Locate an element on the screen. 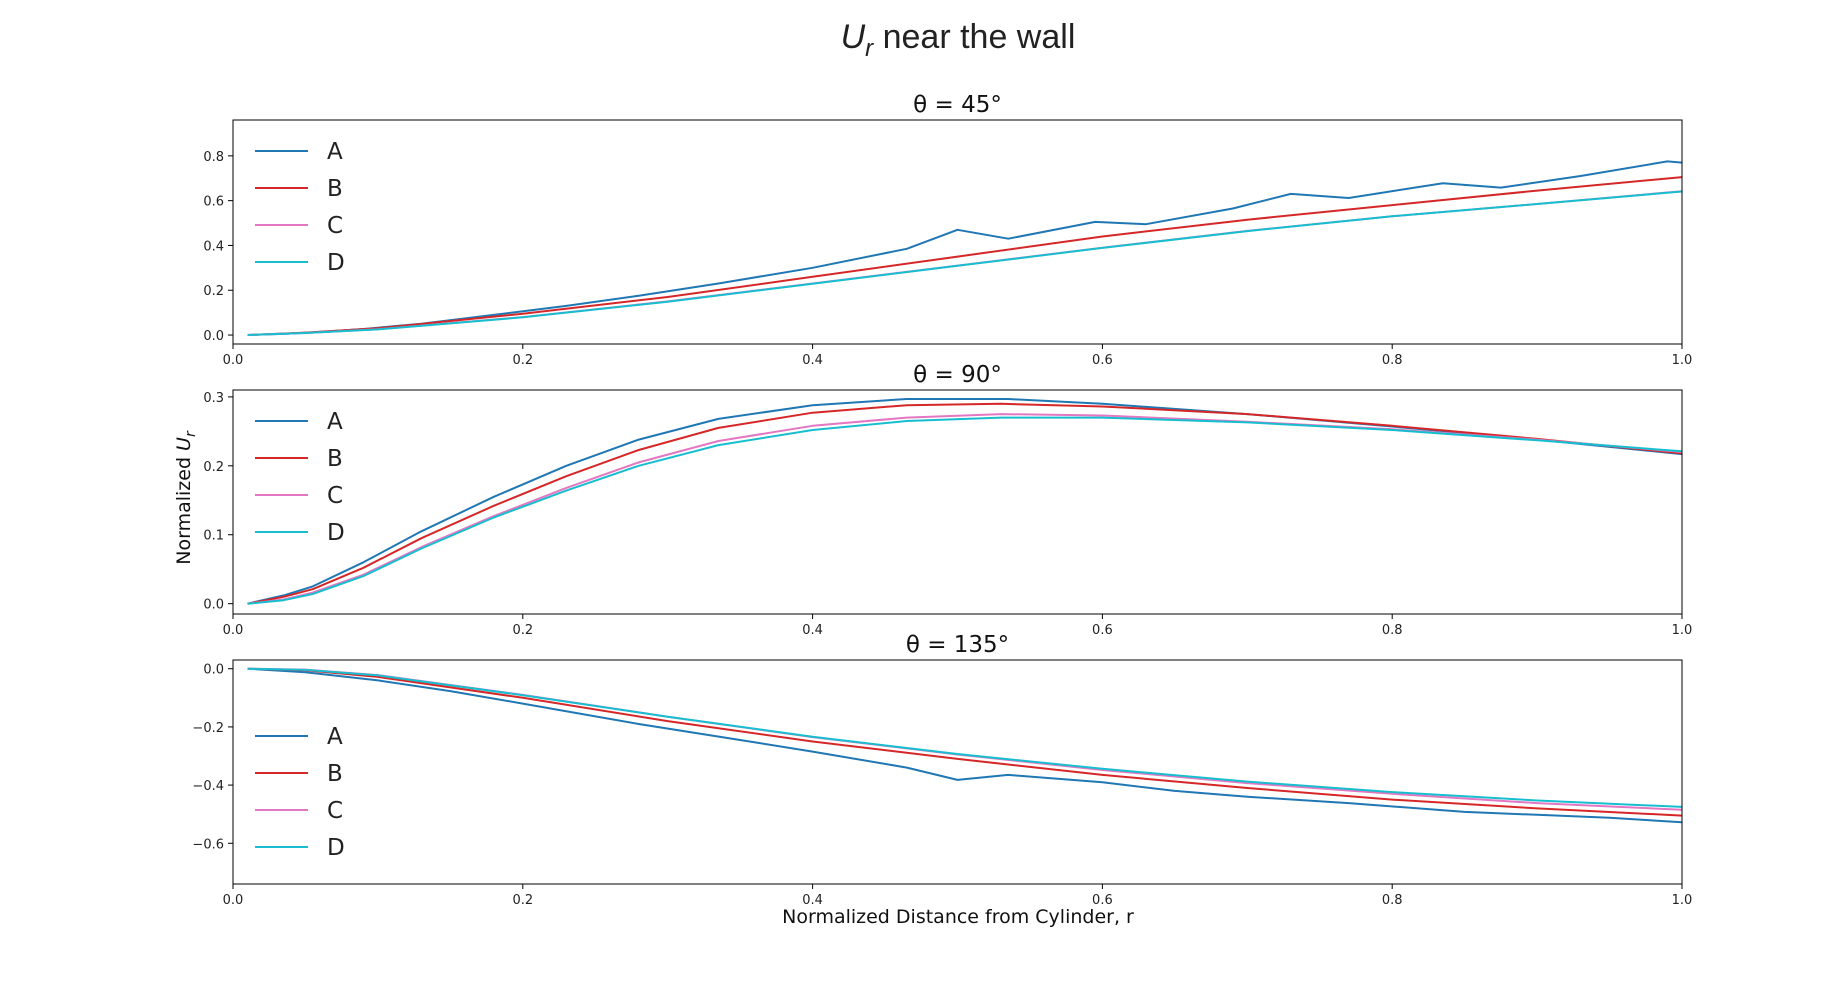 The height and width of the screenshot is (982, 1848). figure-title-symbol: U is located at coordinates (853, 37).